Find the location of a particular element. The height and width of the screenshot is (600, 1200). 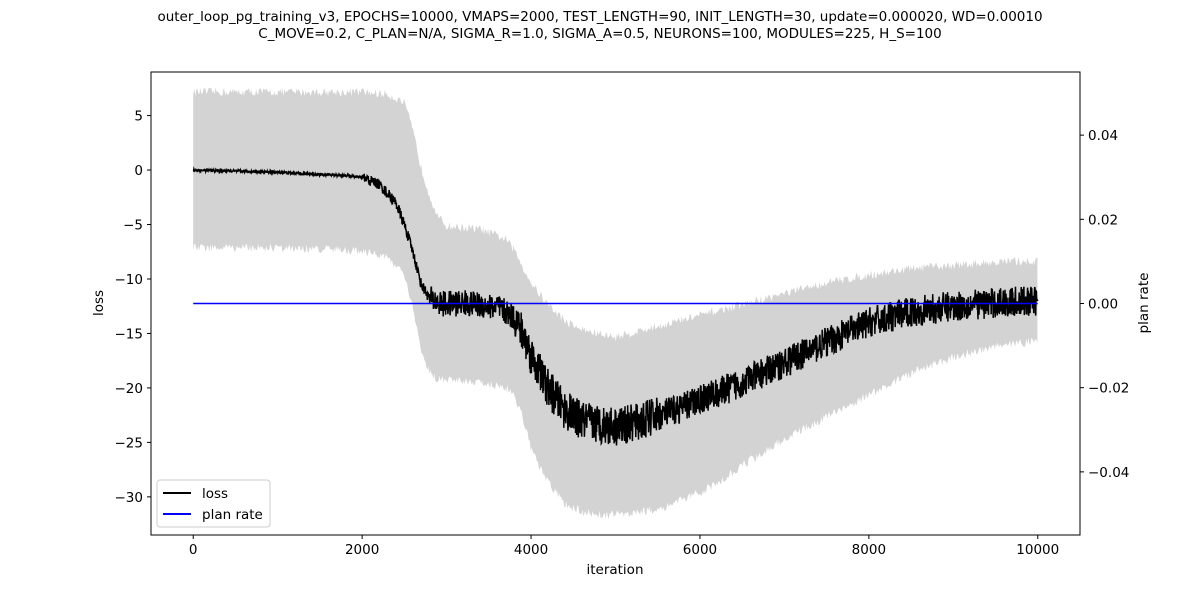

y2-tick-label: −0.02 is located at coordinates (1108, 389).